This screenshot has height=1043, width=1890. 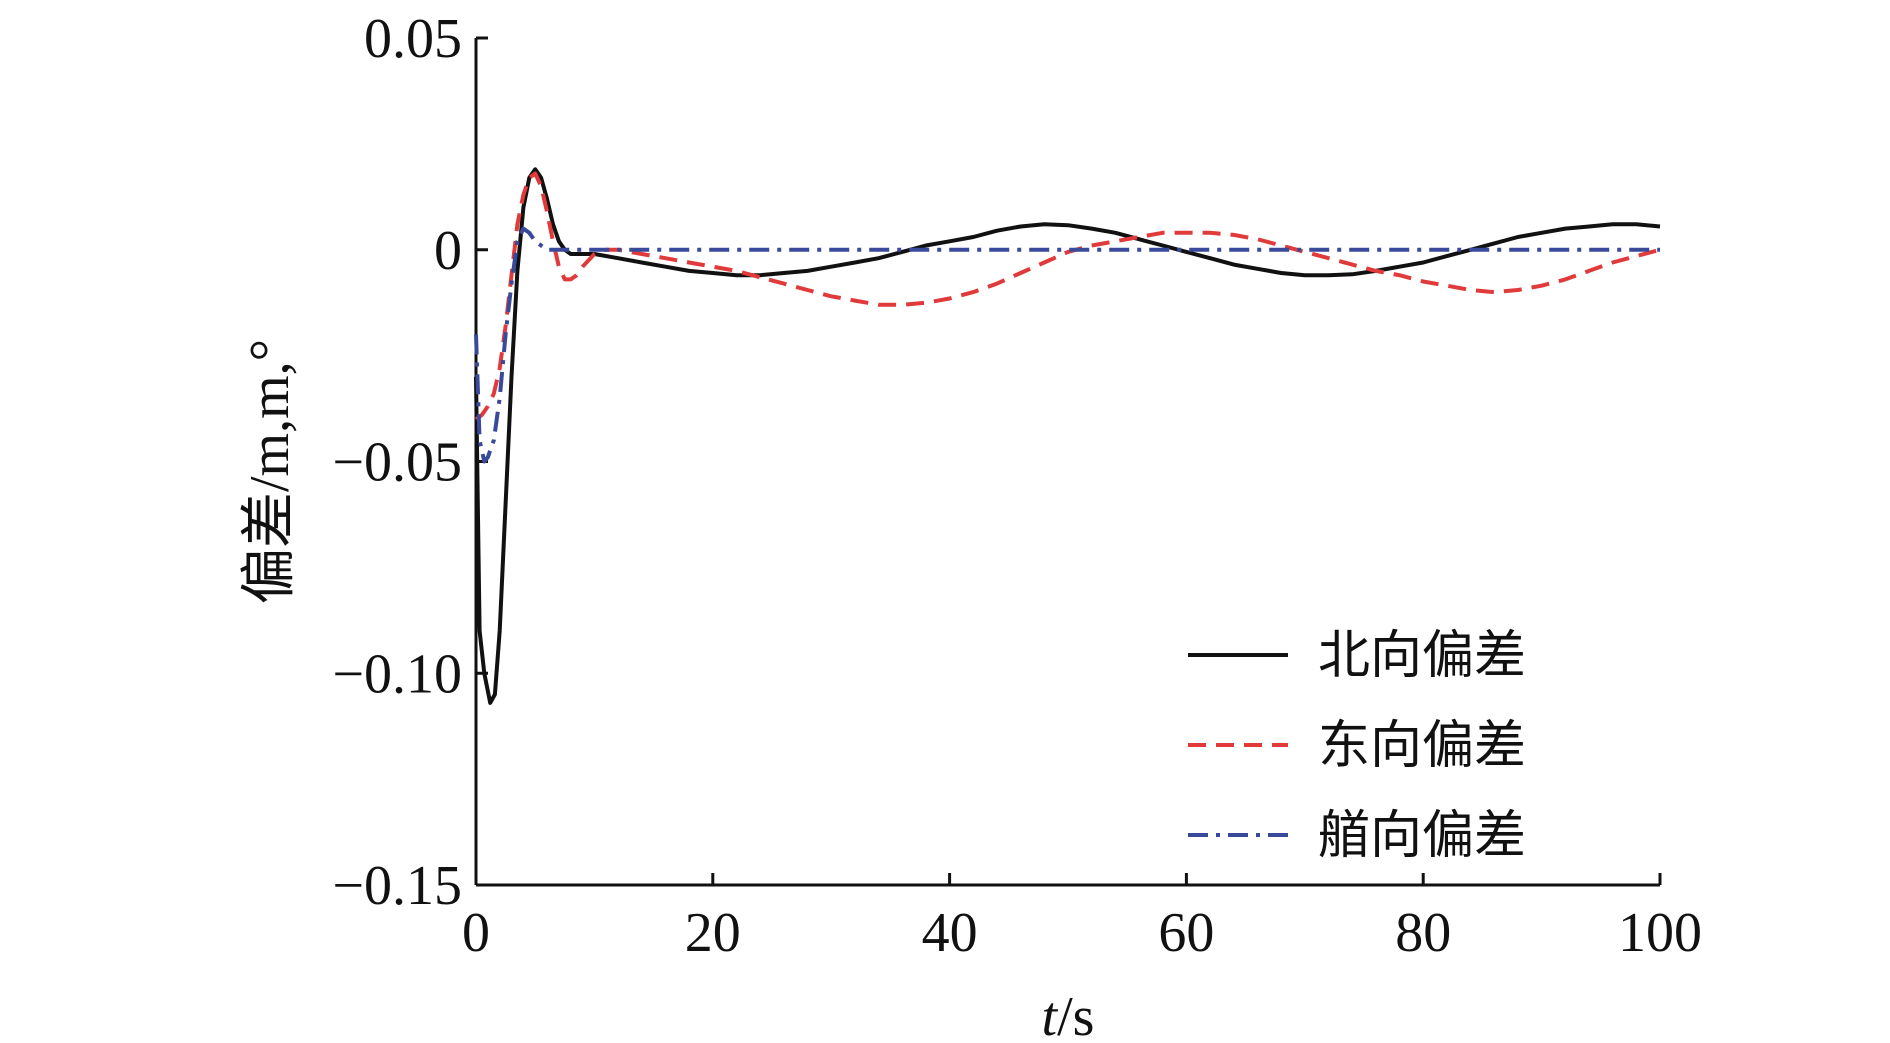 I want to click on x-axis-title: t/s, so click(x=1068, y=1014).